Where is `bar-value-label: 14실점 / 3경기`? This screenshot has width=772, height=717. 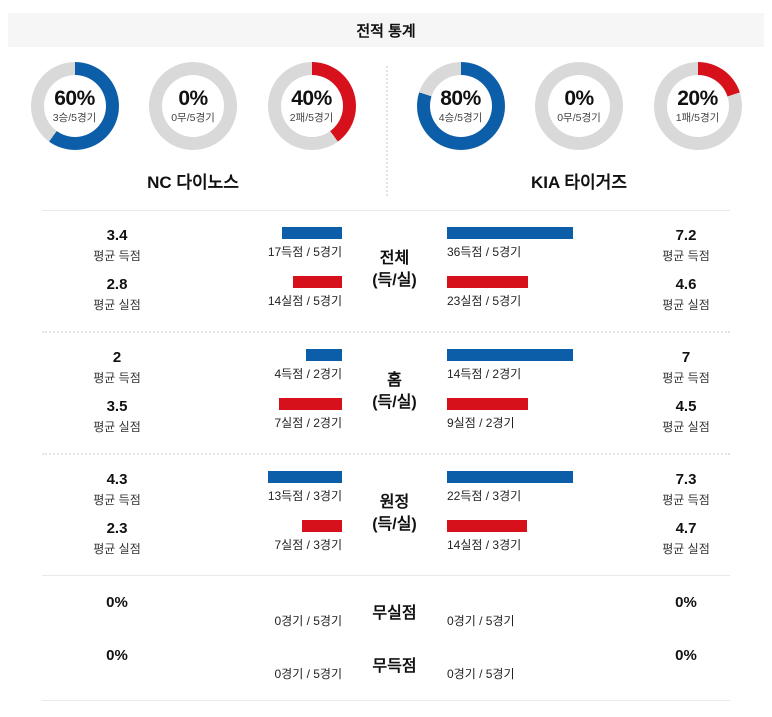
bar-value-label: 14실점 / 3경기 is located at coordinates (484, 545).